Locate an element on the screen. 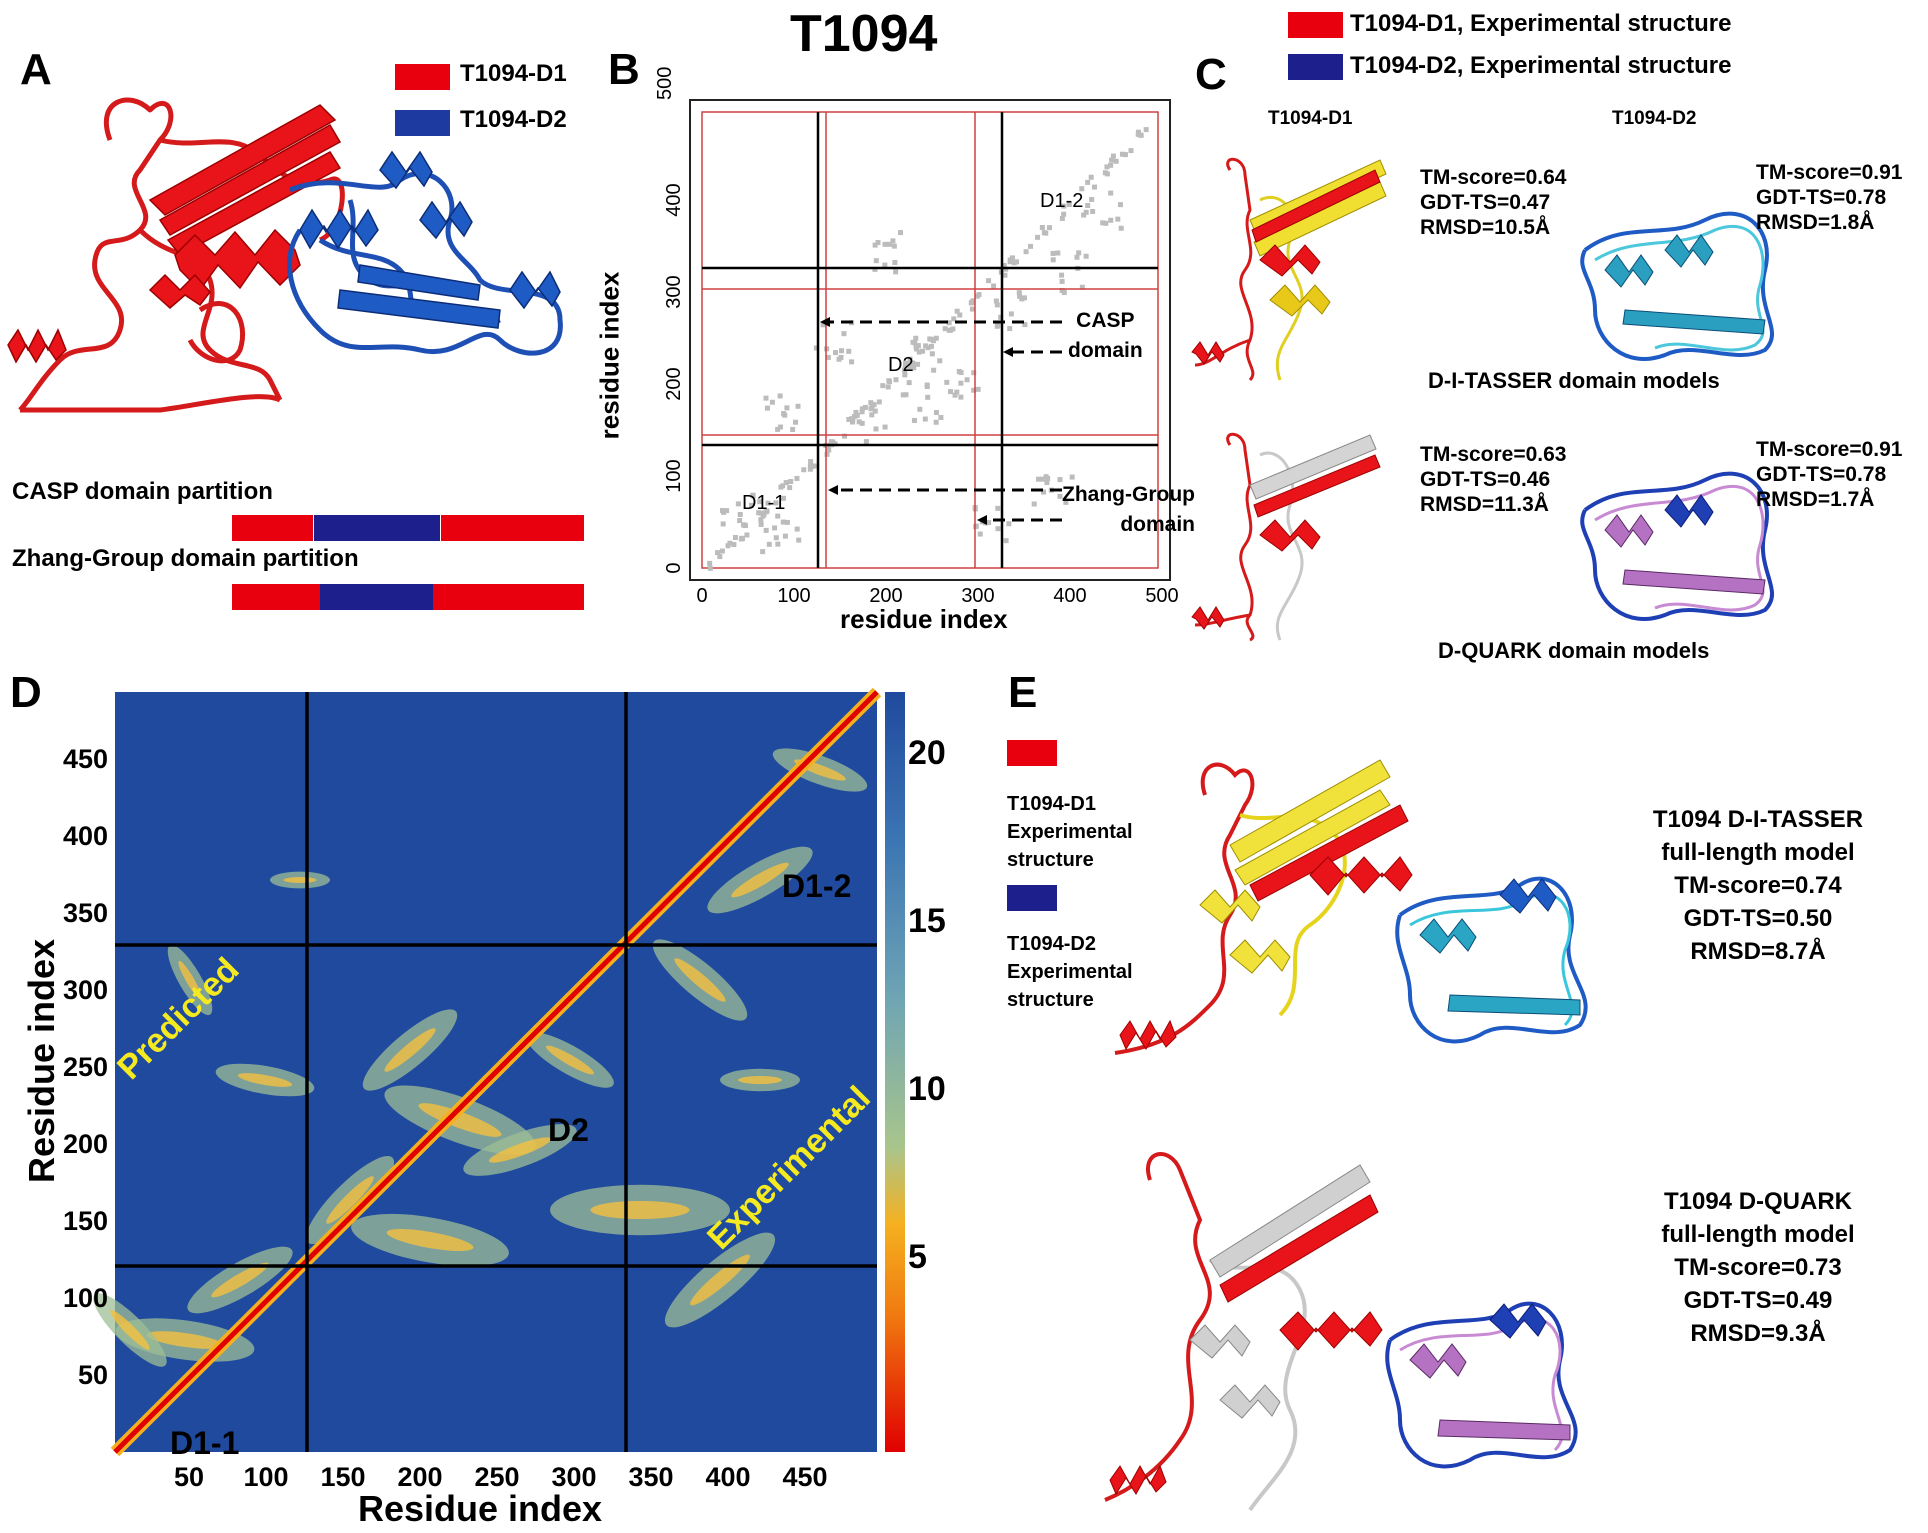 Image resolution: width=1928 pixels, height=1533 pixels. b-region-d1-1: D1-1 is located at coordinates (764, 503).